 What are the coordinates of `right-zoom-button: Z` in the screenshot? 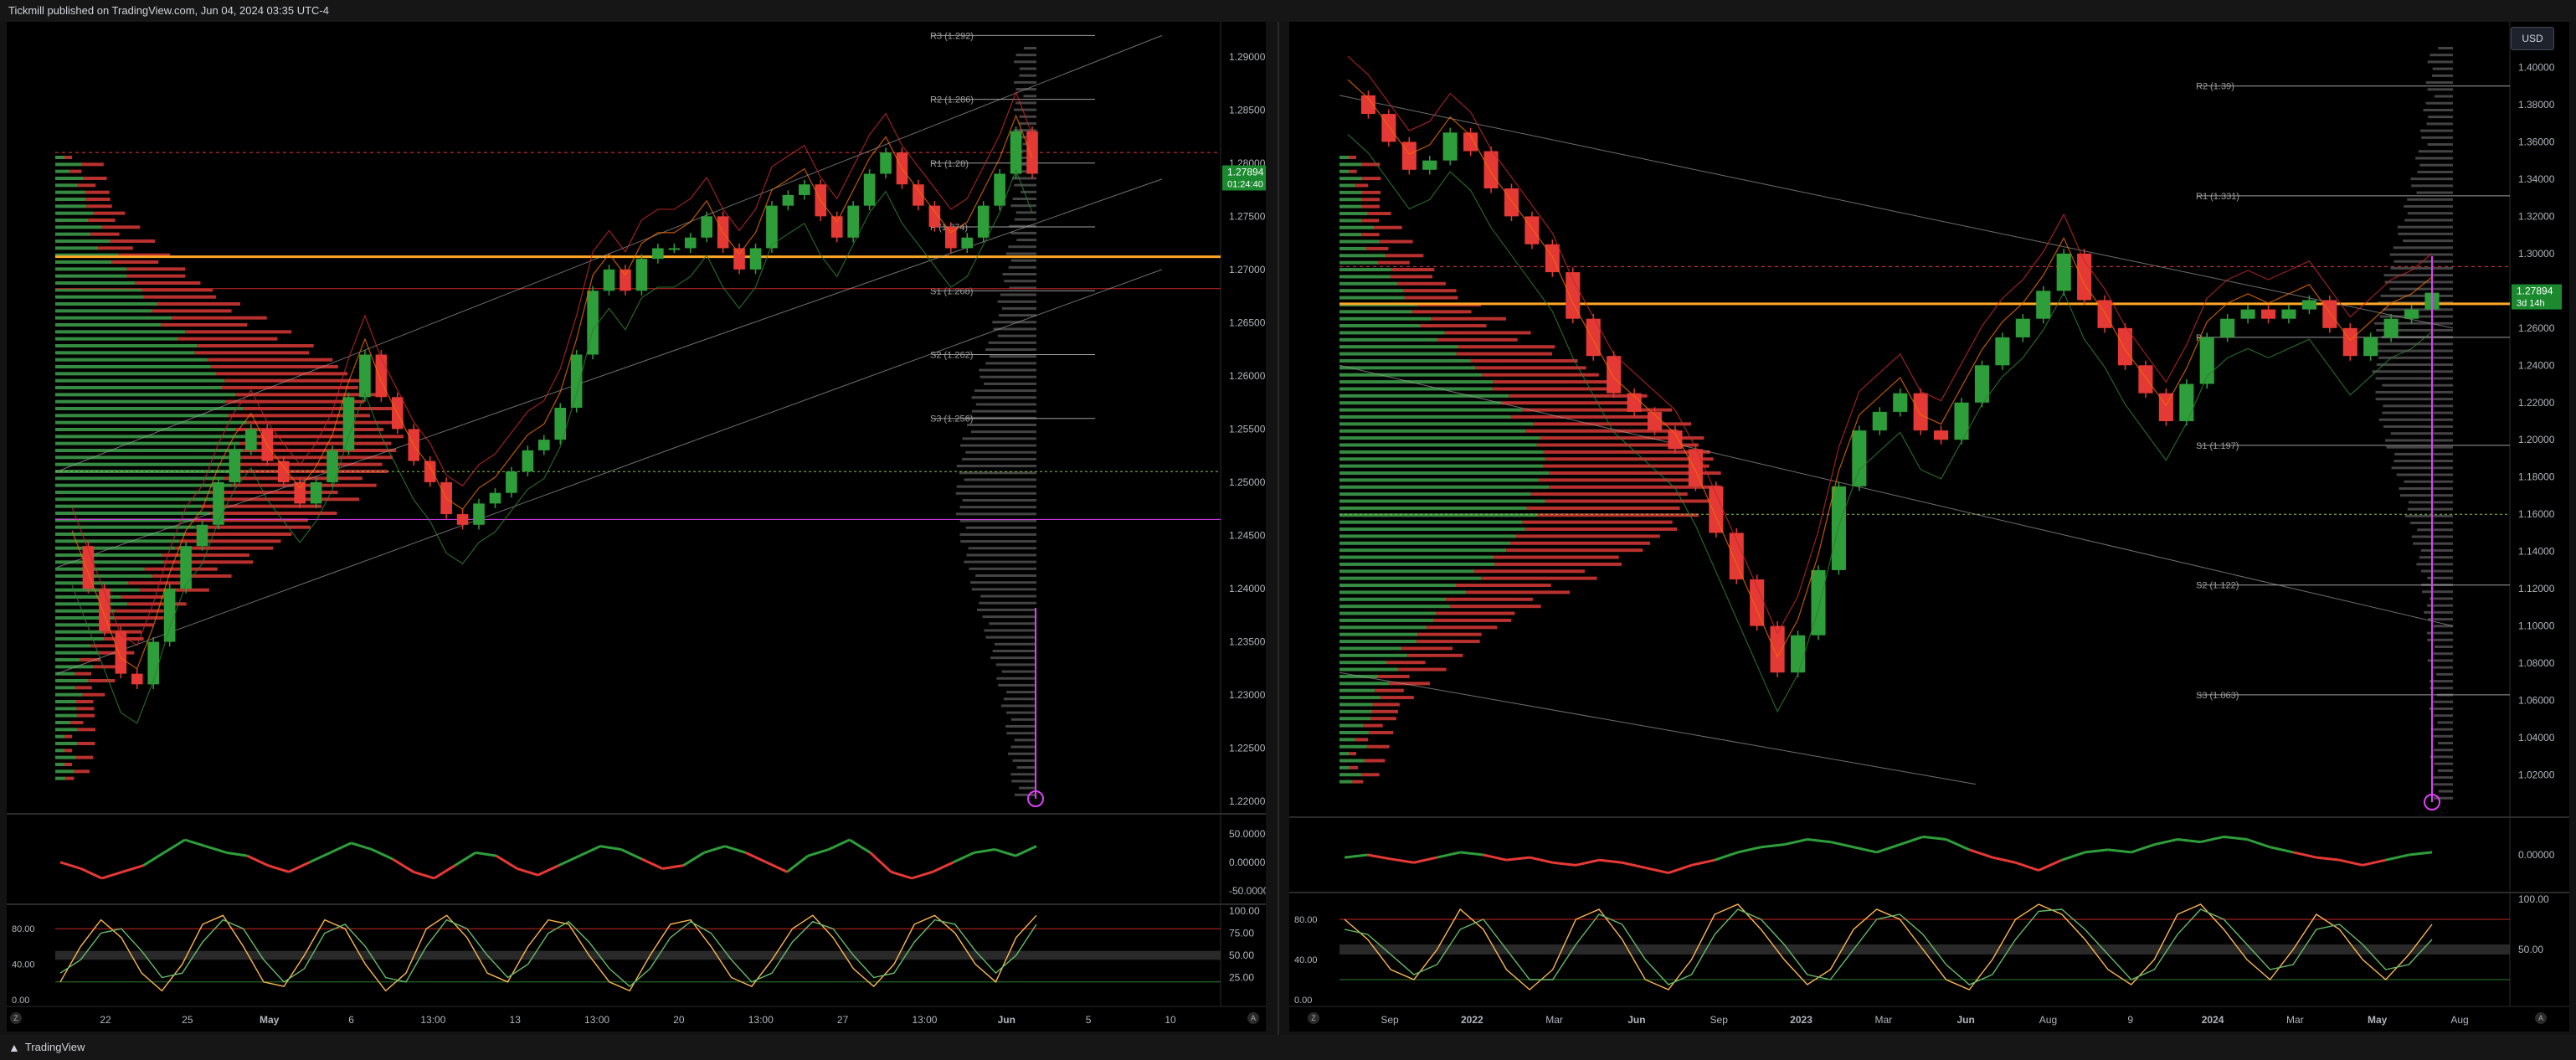 It's located at (1314, 1018).